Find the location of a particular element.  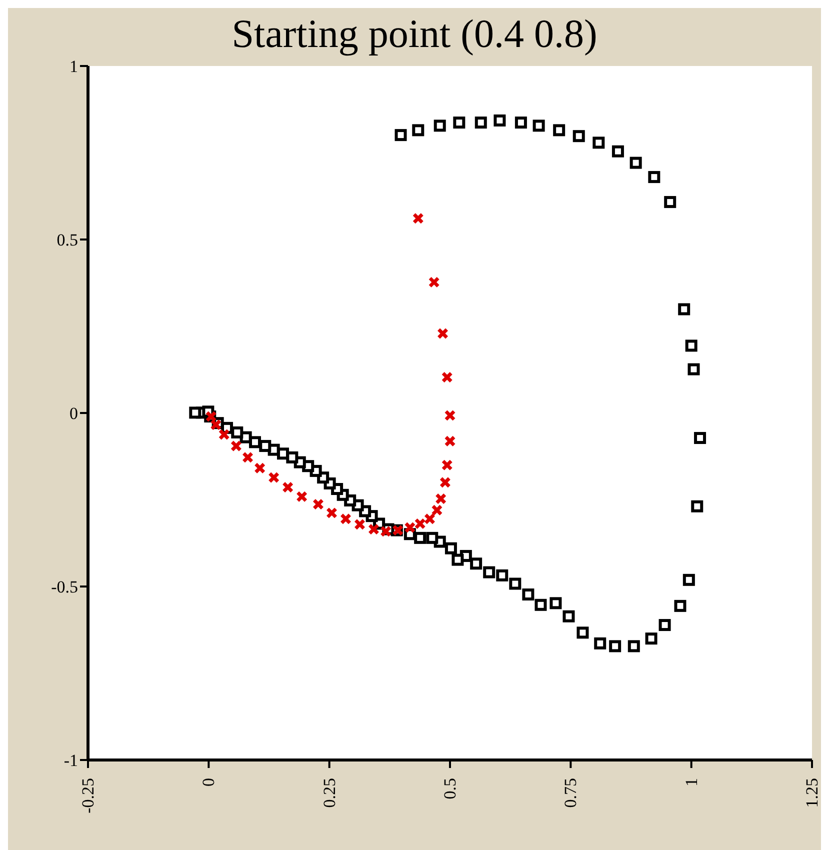

x-tick-label: 0.75 is located at coordinates (570, 793).